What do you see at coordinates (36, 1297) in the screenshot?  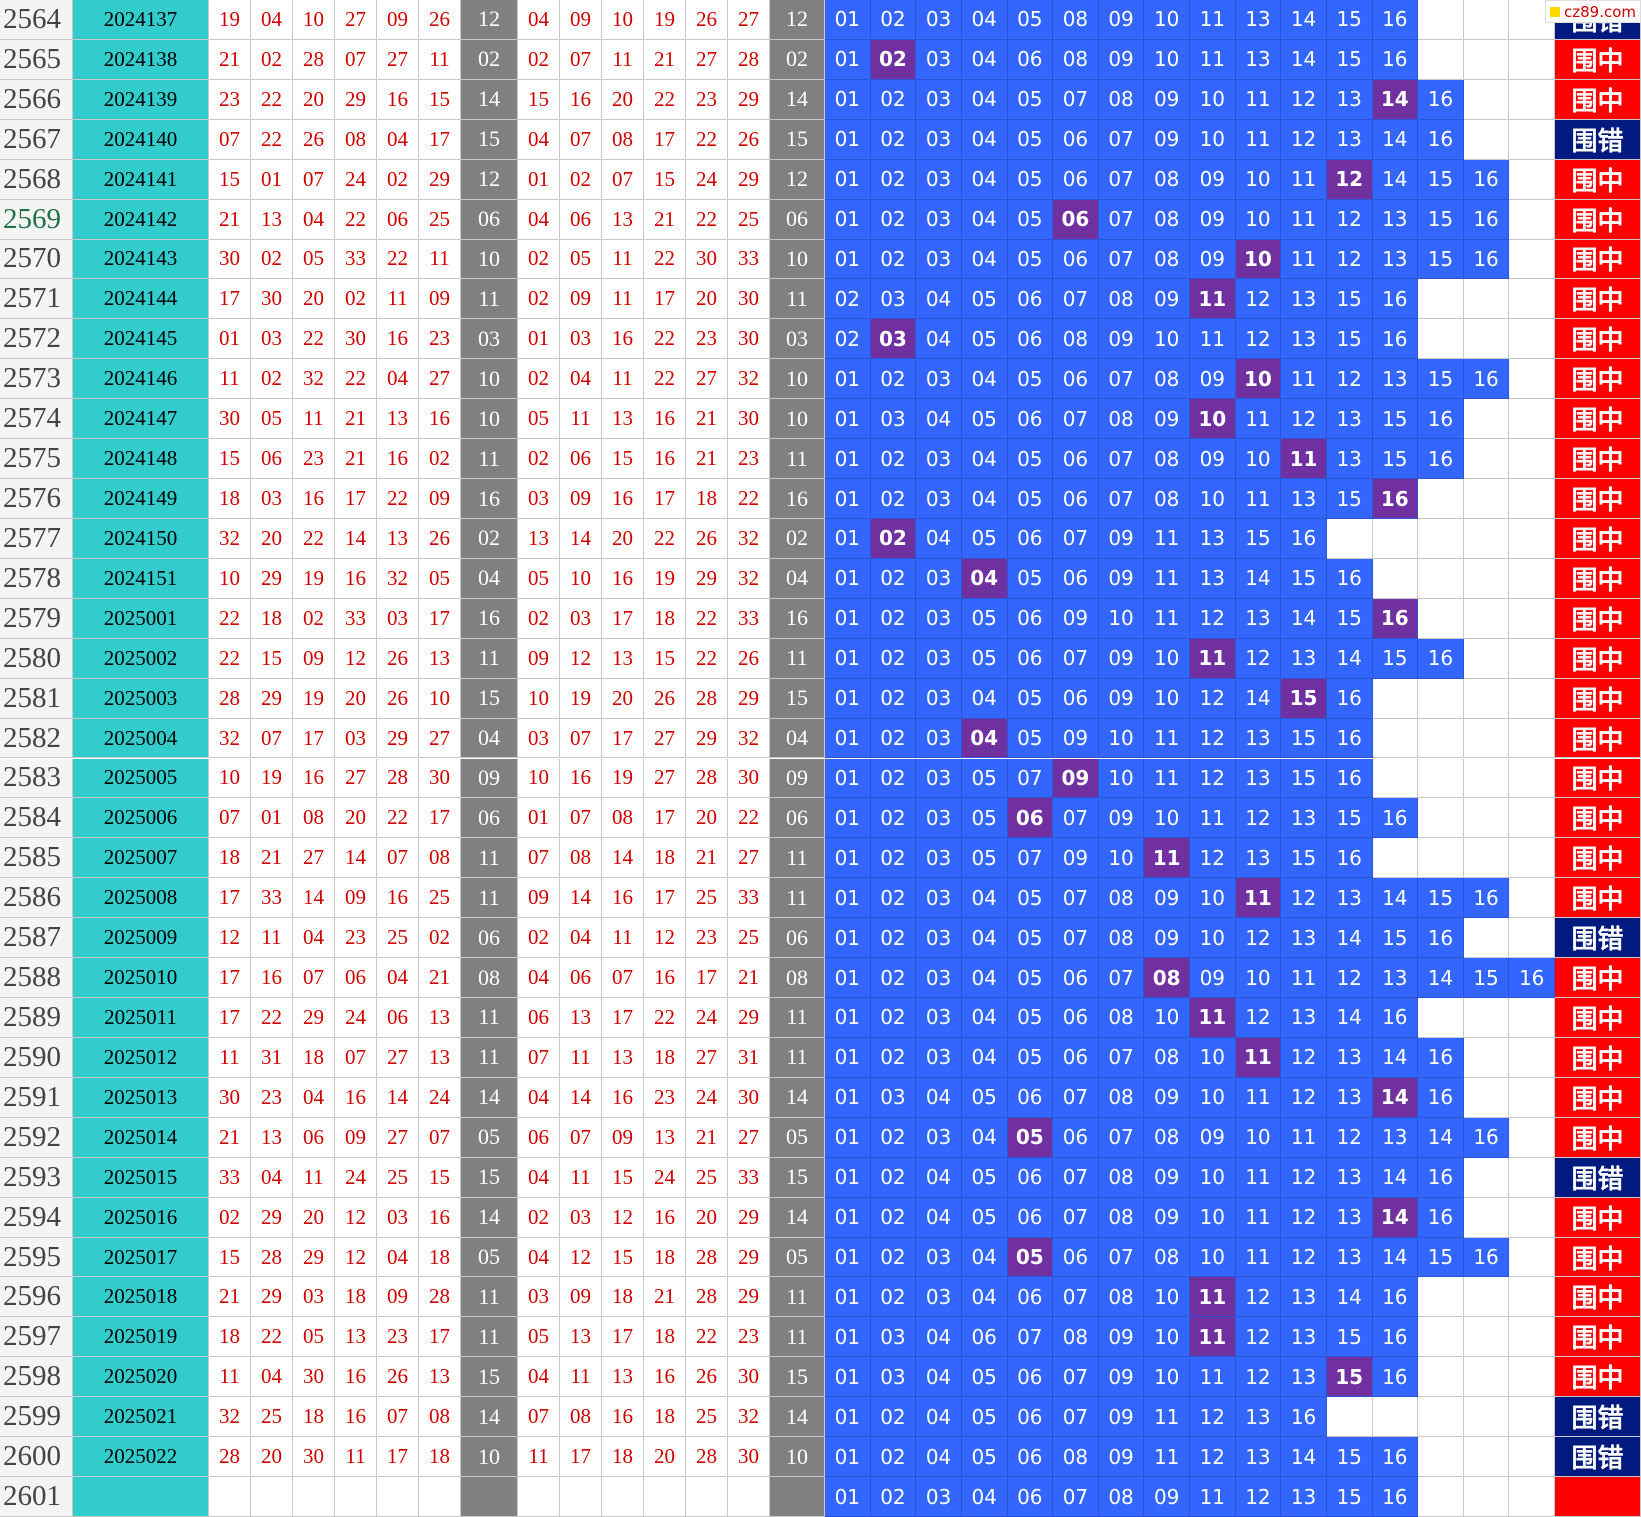 I see `row-number: 2596` at bounding box center [36, 1297].